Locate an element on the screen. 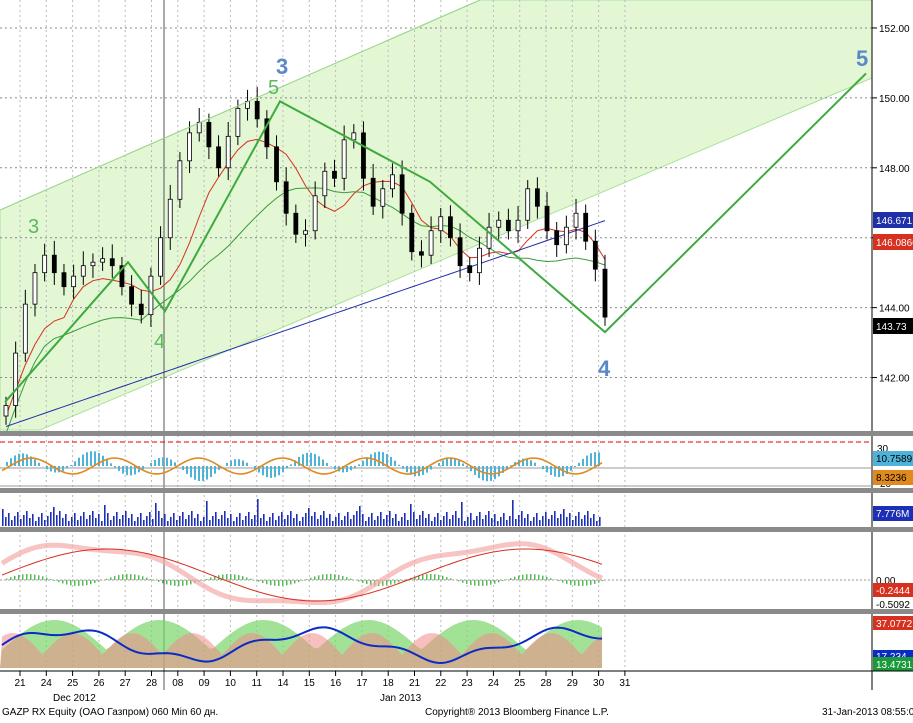 The image size is (913, 723). y-tick-label: 148.00 is located at coordinates (894, 169).